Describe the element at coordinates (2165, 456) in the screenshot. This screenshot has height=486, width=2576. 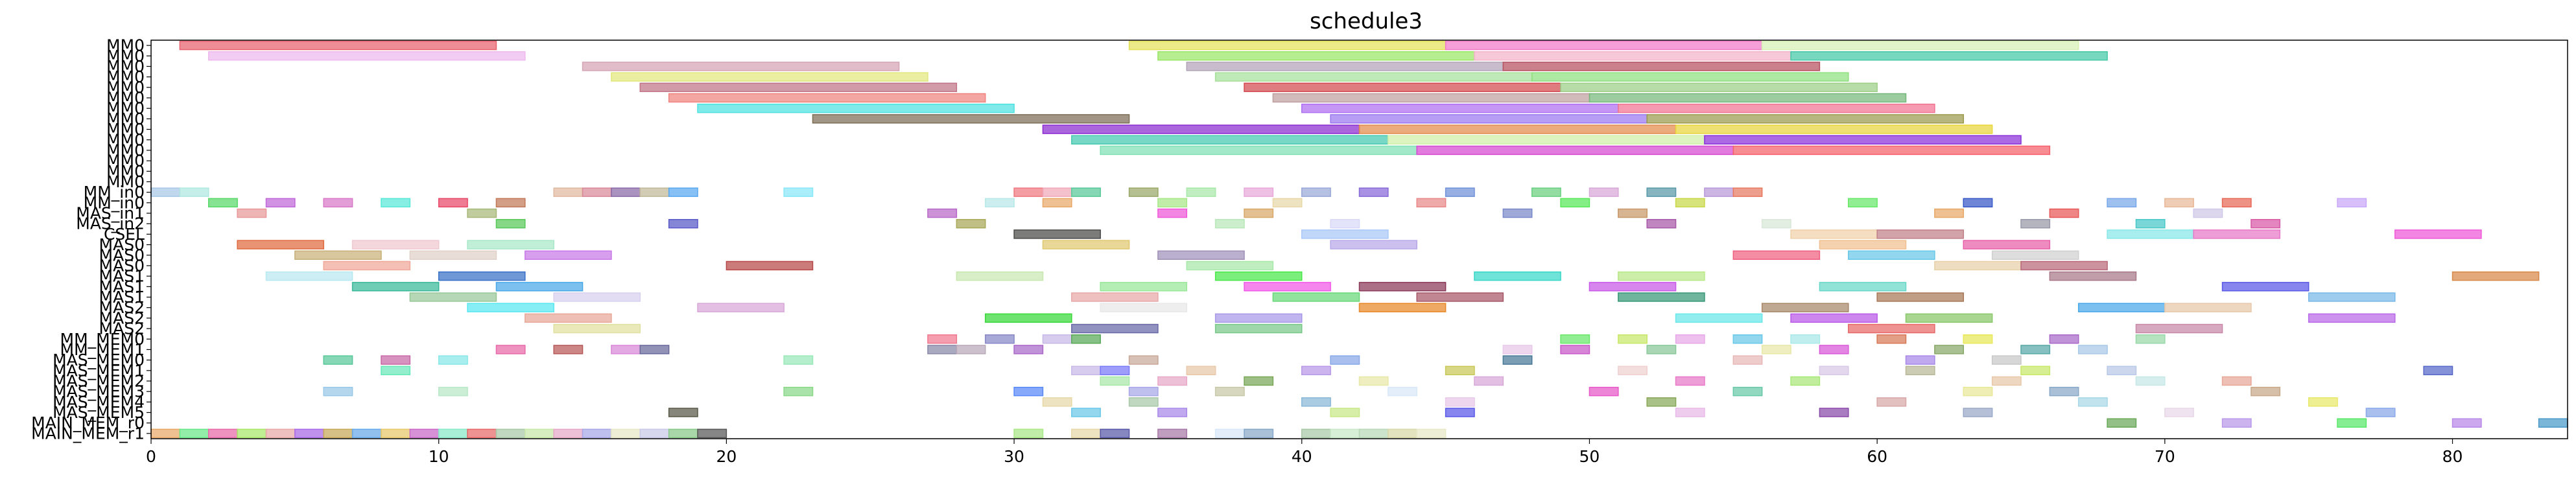
I see `x-tick-label: 70` at that location.